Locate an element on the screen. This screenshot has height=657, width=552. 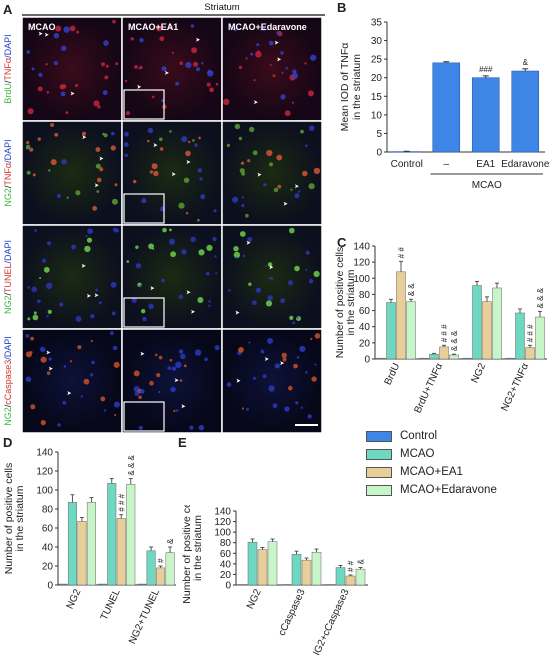
x-tick-label: Edaravone is located at coordinates (525, 164).